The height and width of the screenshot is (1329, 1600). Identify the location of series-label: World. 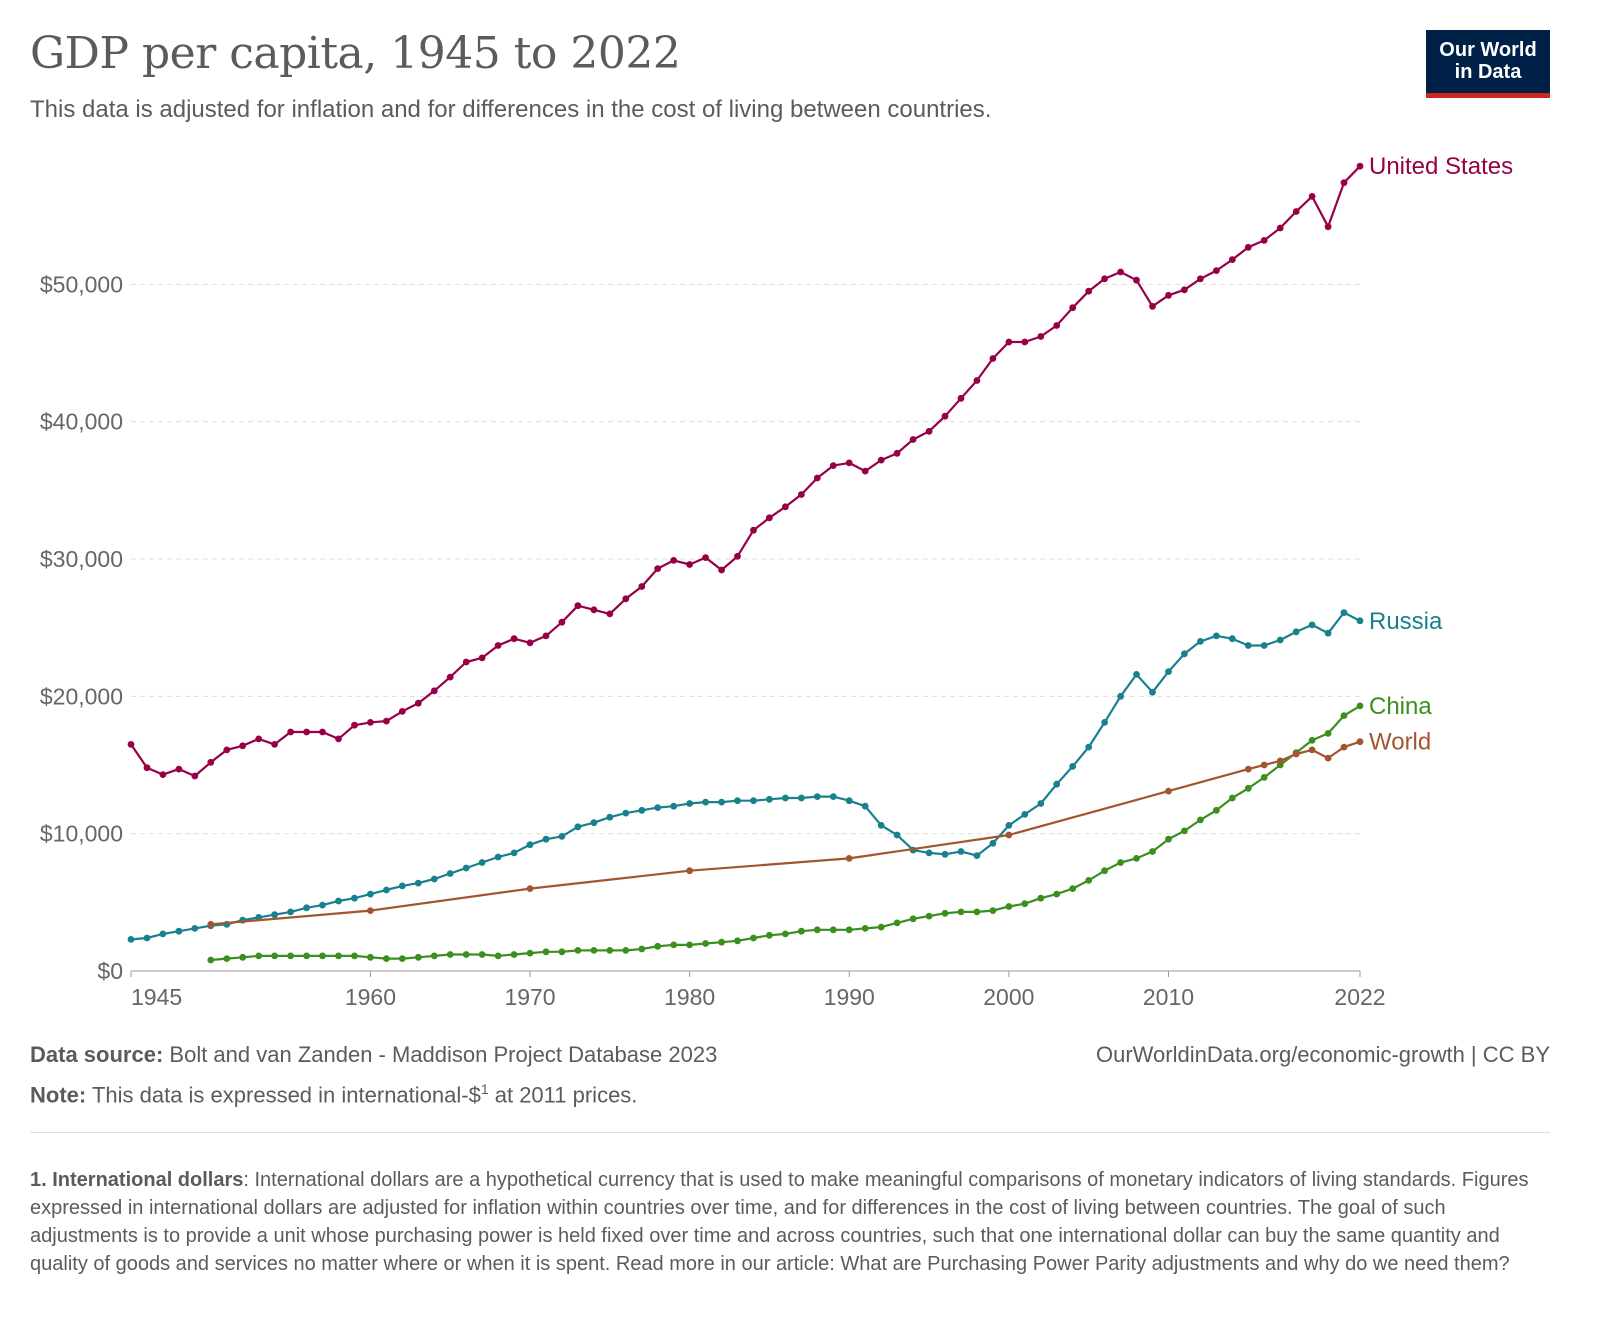
(1400, 742).